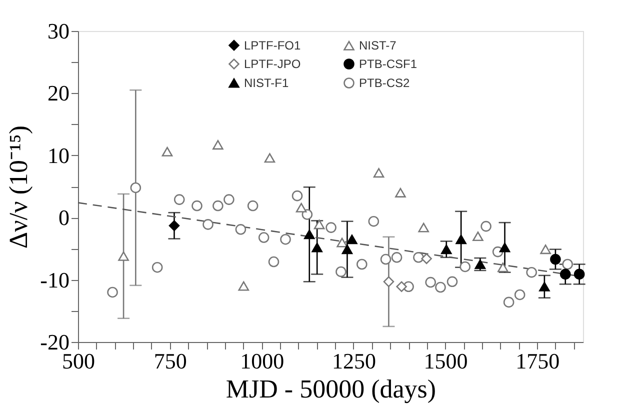 The width and height of the screenshot is (625, 414). I want to click on x-tick-label: 1750, so click(538, 361).